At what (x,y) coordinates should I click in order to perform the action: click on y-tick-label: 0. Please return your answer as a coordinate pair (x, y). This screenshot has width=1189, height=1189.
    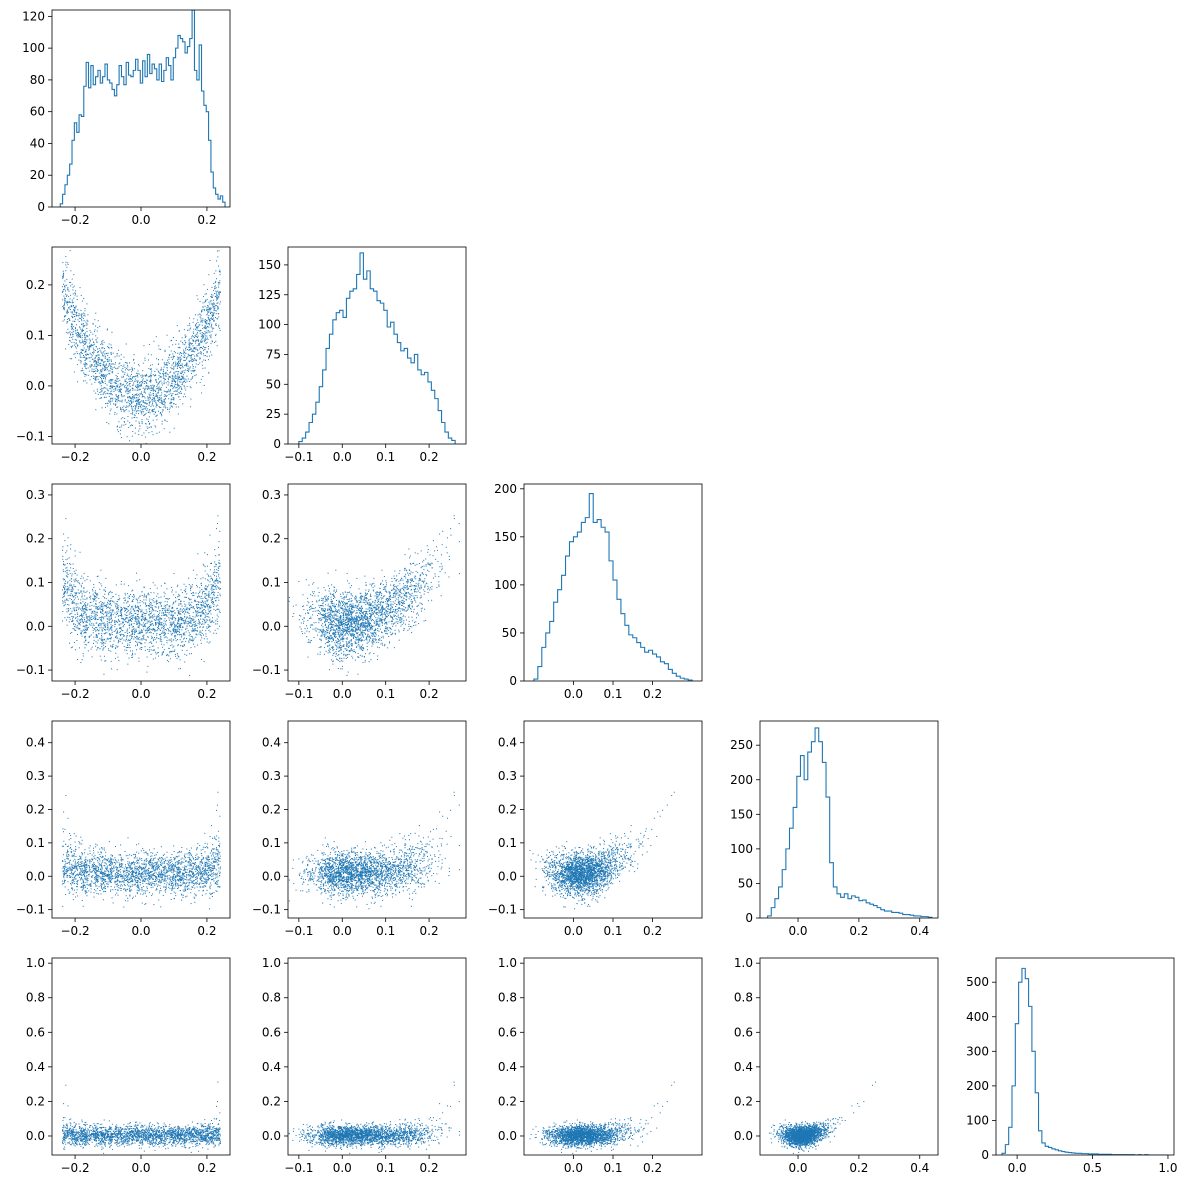
    Looking at the image, I should click on (41, 207).